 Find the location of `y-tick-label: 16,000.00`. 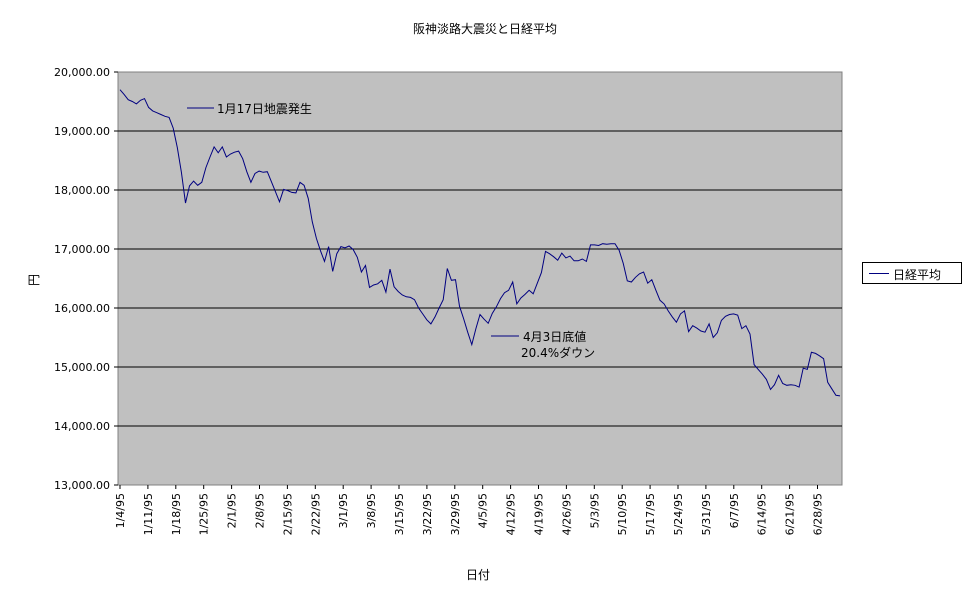

y-tick-label: 16,000.00 is located at coordinates (82, 308).